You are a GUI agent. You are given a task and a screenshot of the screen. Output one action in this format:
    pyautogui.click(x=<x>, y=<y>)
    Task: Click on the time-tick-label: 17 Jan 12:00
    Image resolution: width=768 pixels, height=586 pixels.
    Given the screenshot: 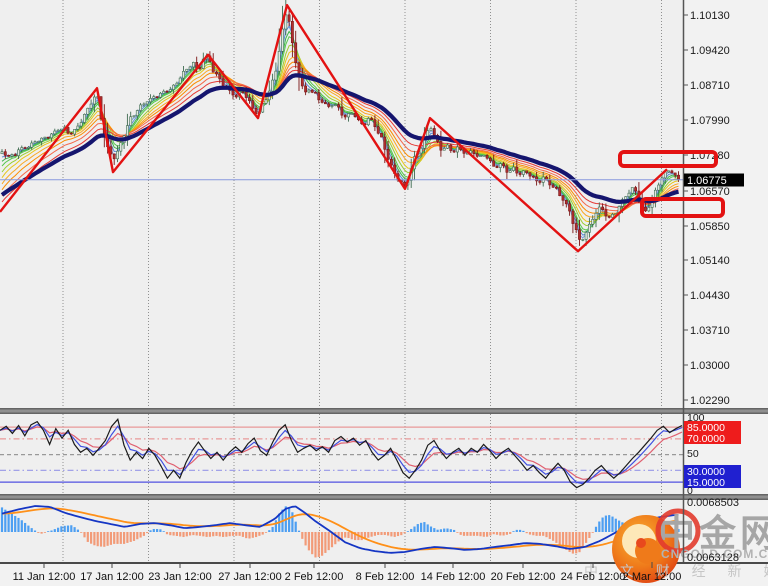 What is the action you would take?
    pyautogui.click(x=112, y=577)
    